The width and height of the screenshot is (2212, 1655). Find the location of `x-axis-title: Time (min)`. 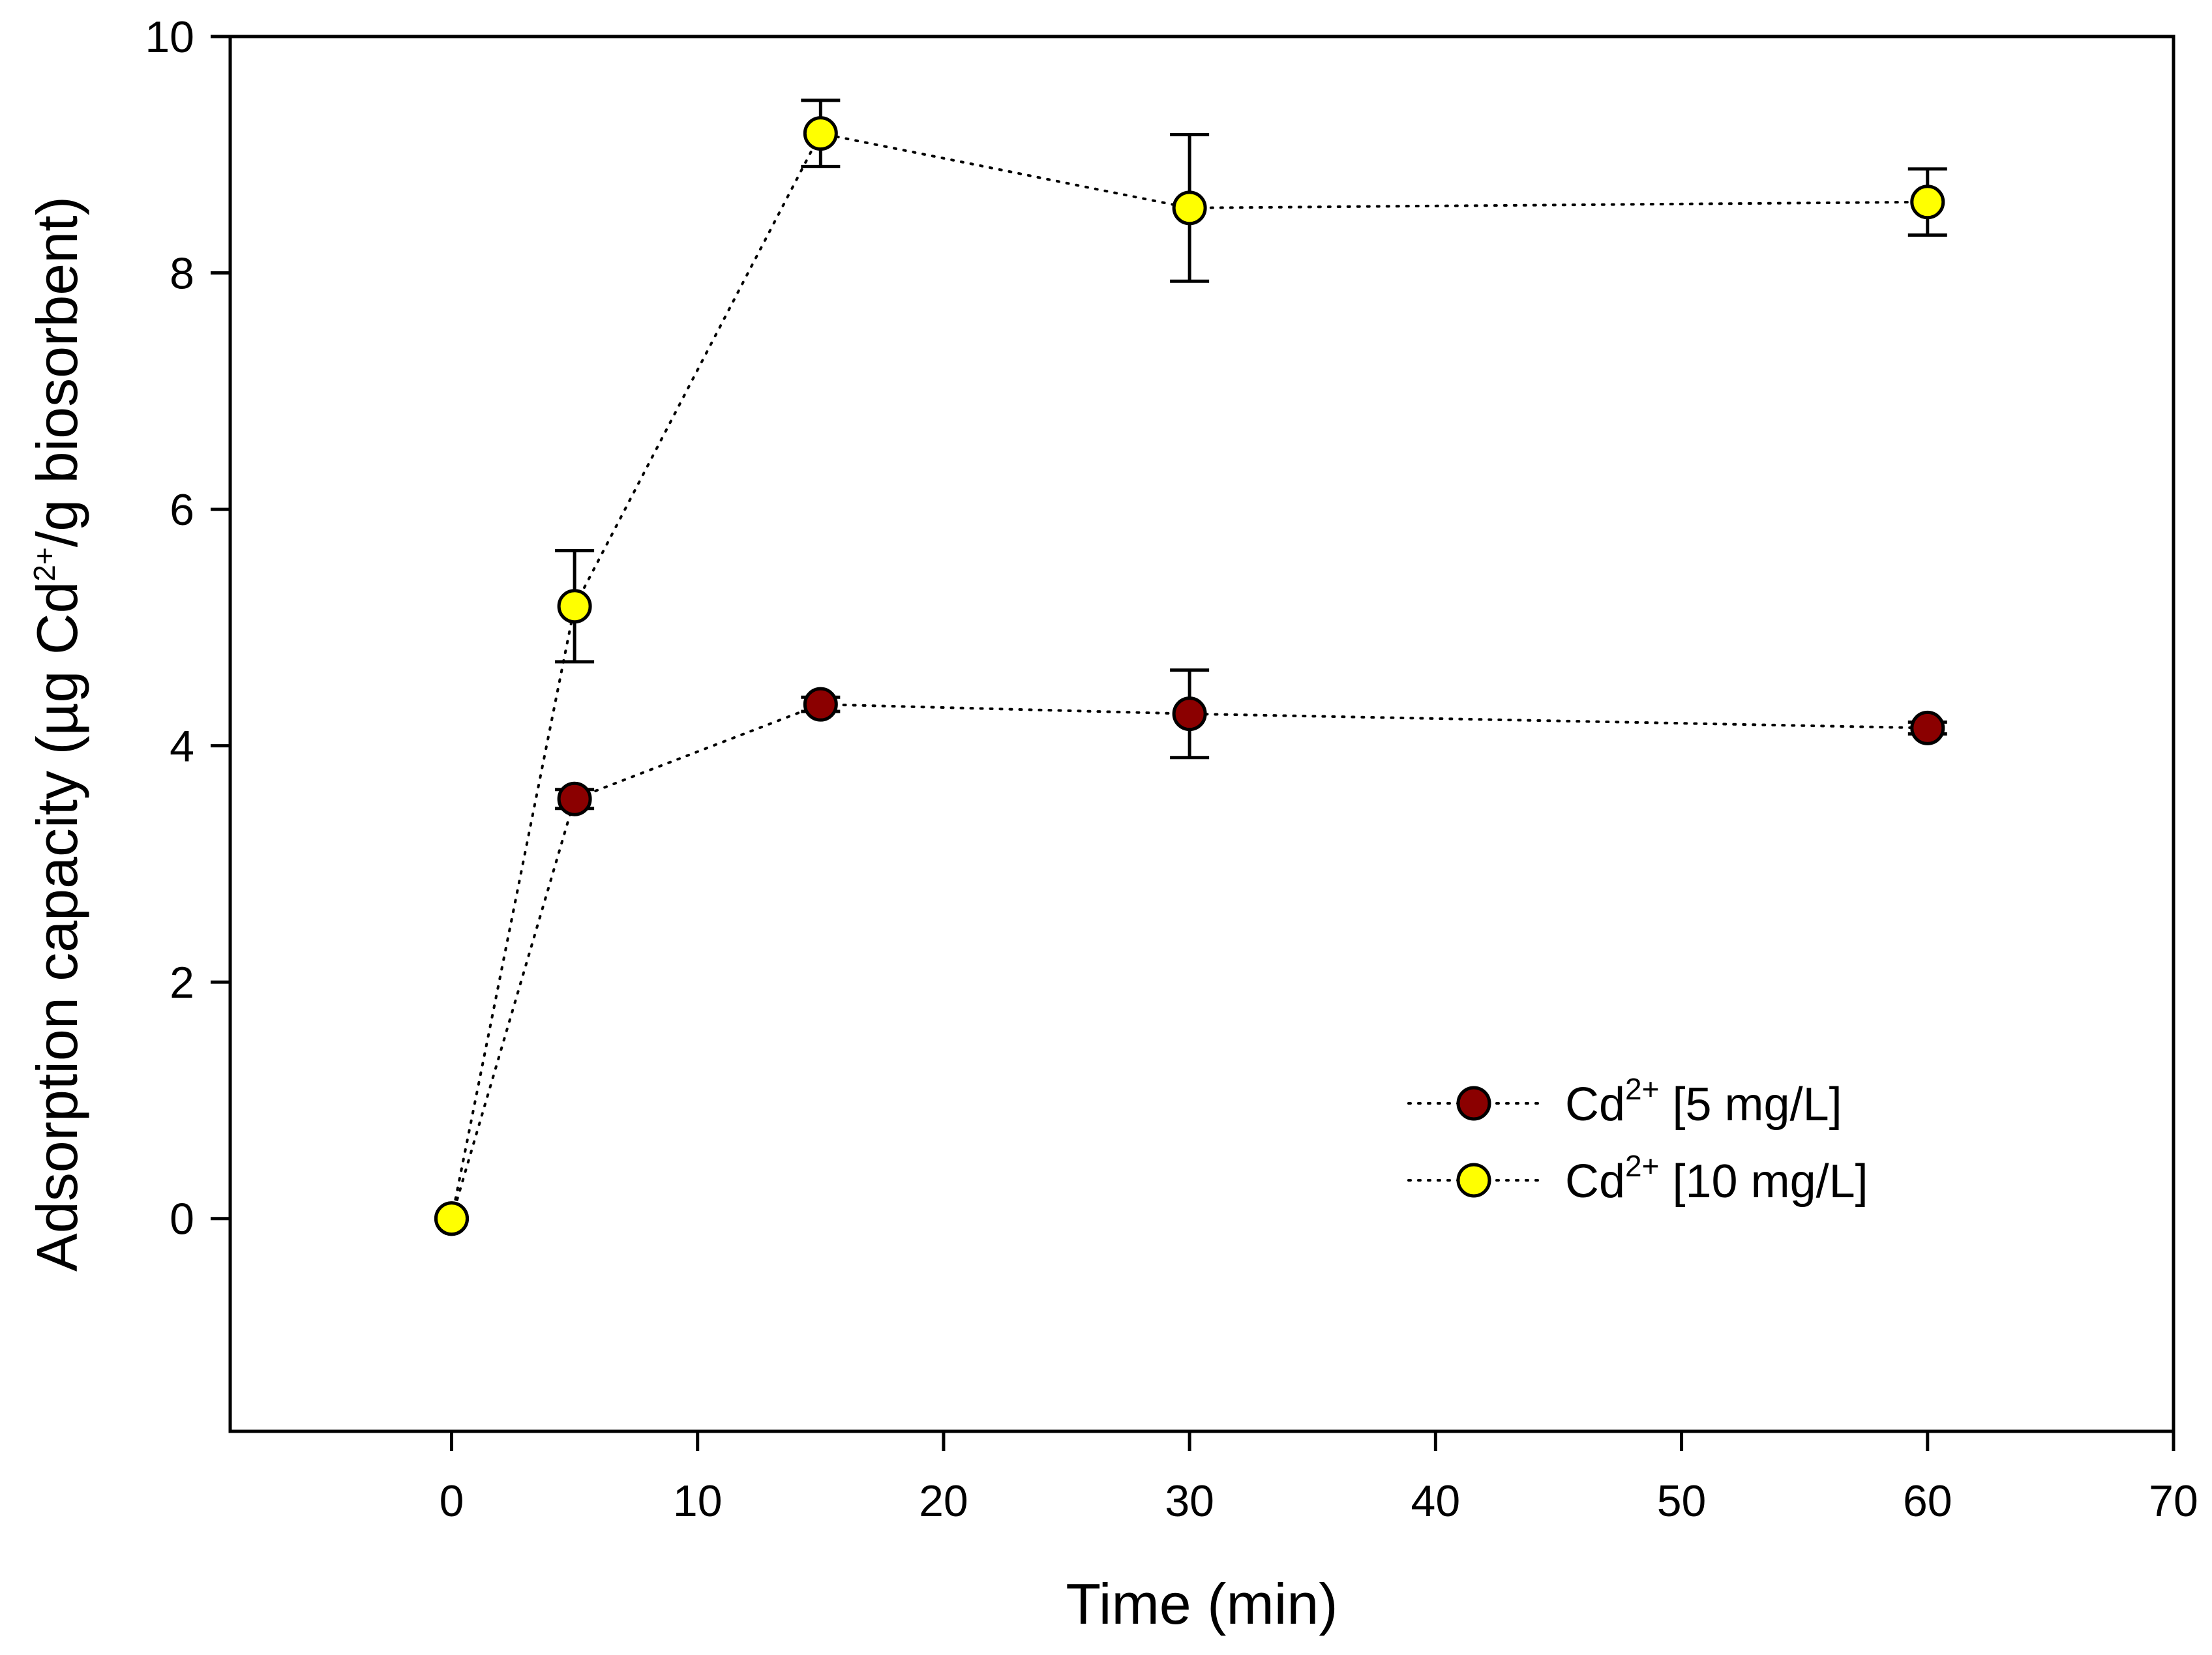

x-axis-title: Time (min) is located at coordinates (1202, 1604).